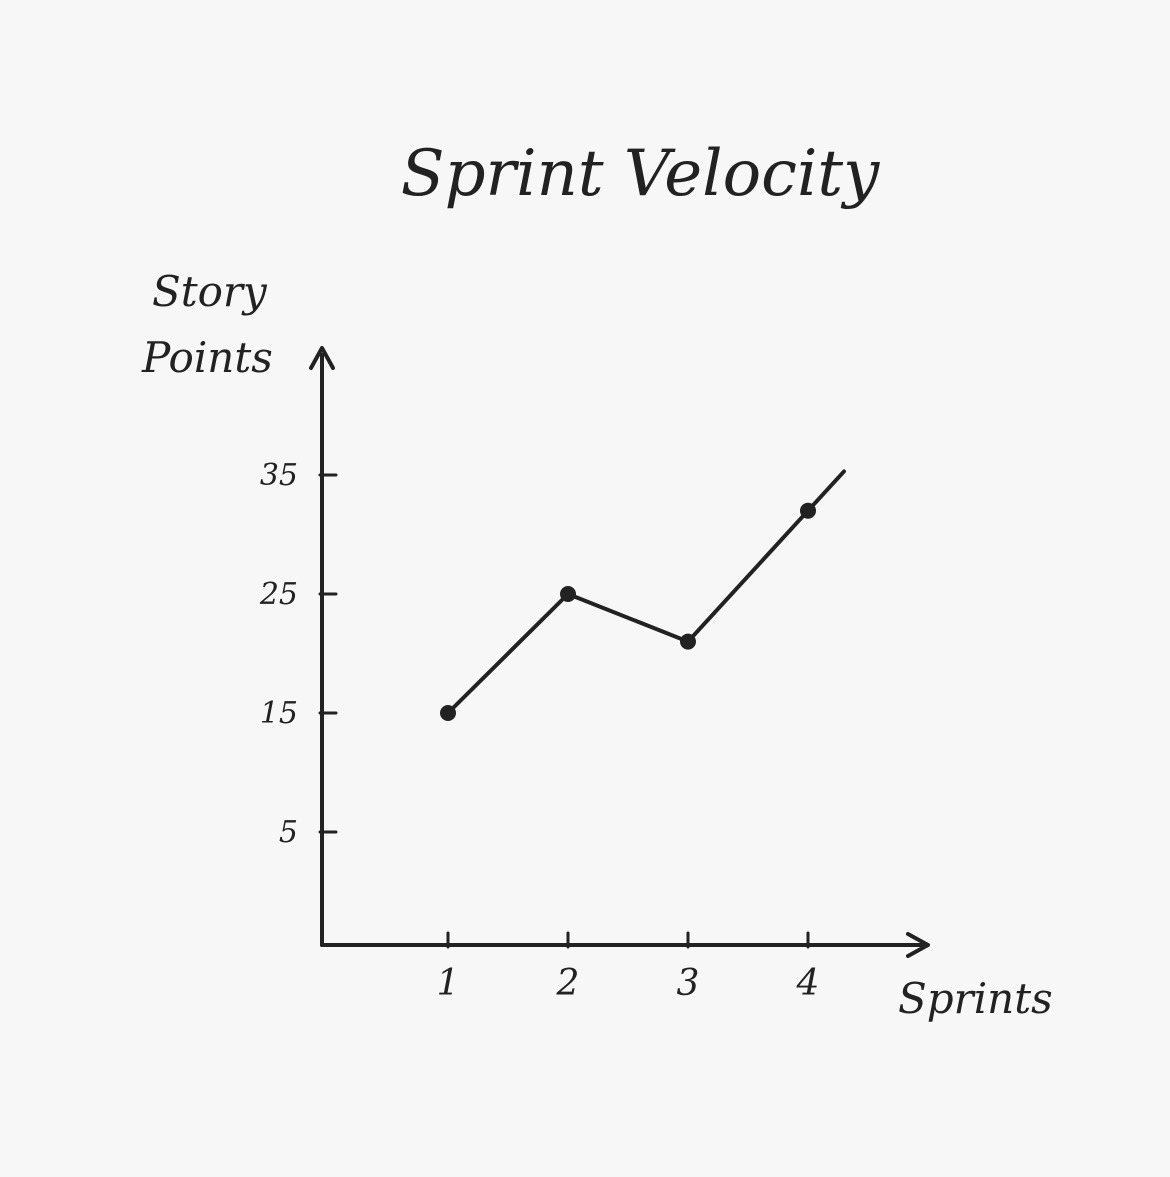  What do you see at coordinates (640, 174) in the screenshot?
I see `chart-title: Sprint Velocity` at bounding box center [640, 174].